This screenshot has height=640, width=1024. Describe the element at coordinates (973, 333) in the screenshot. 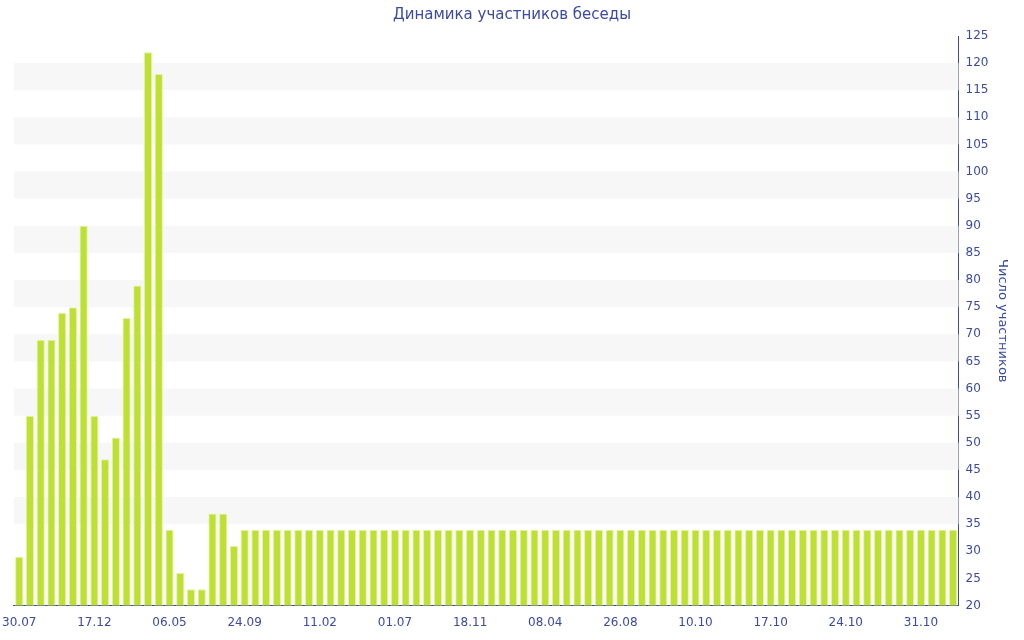

I see `y-tick-label: 70` at that location.